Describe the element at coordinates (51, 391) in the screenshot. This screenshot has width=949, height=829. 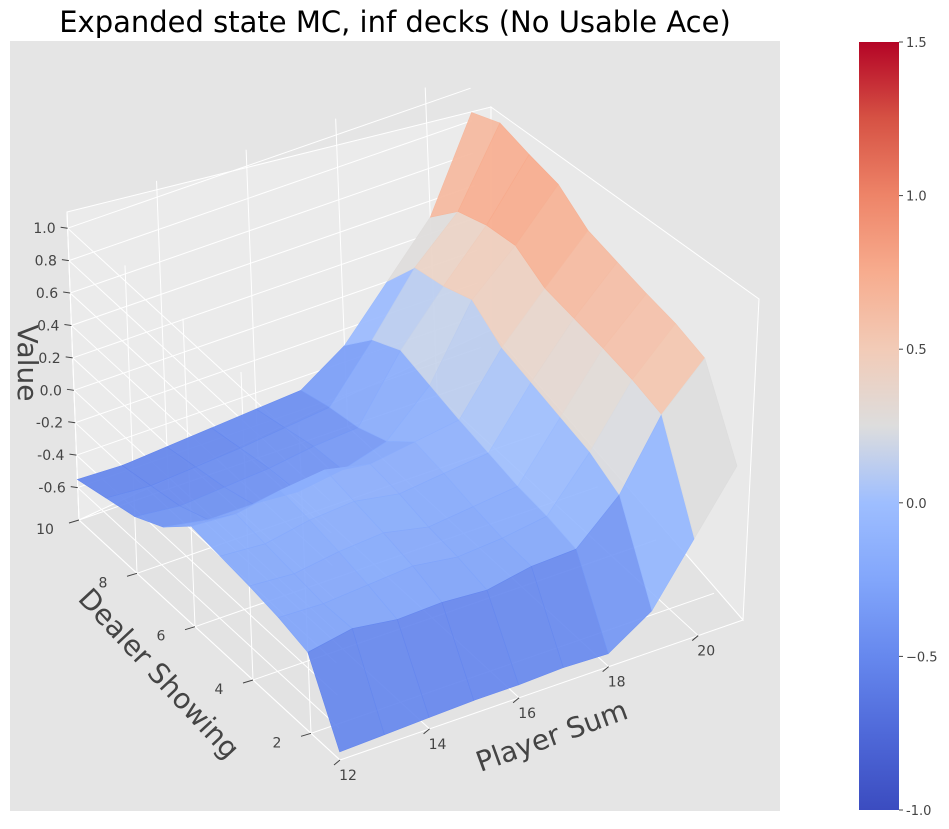
I see `z-tick-label: 0.0` at that location.